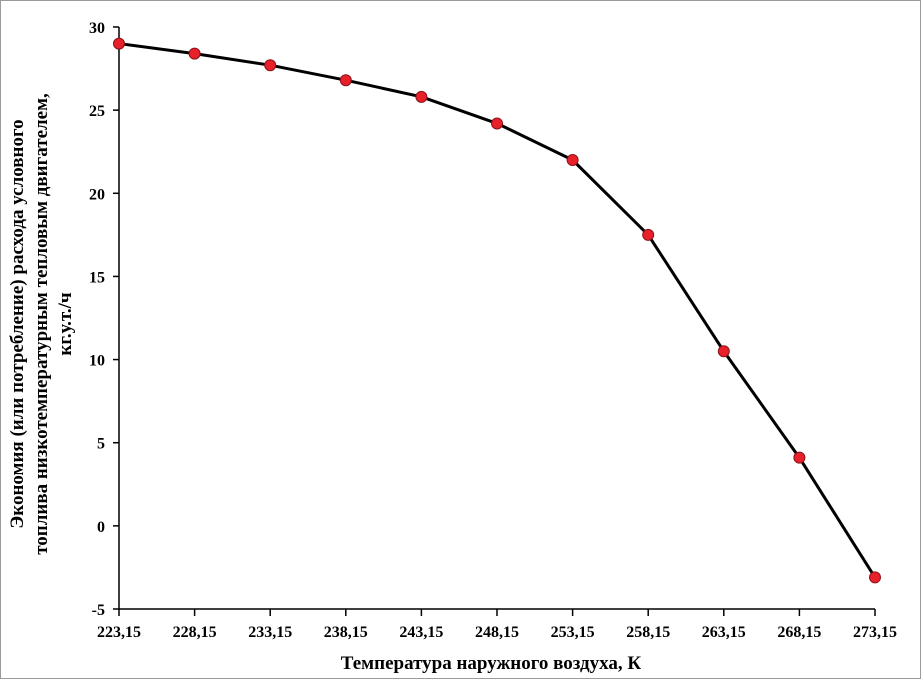 The width and height of the screenshot is (921, 679). Describe the element at coordinates (65, 323) in the screenshot. I see `y-axis-title-line-3: кг.у.т./ч` at that location.